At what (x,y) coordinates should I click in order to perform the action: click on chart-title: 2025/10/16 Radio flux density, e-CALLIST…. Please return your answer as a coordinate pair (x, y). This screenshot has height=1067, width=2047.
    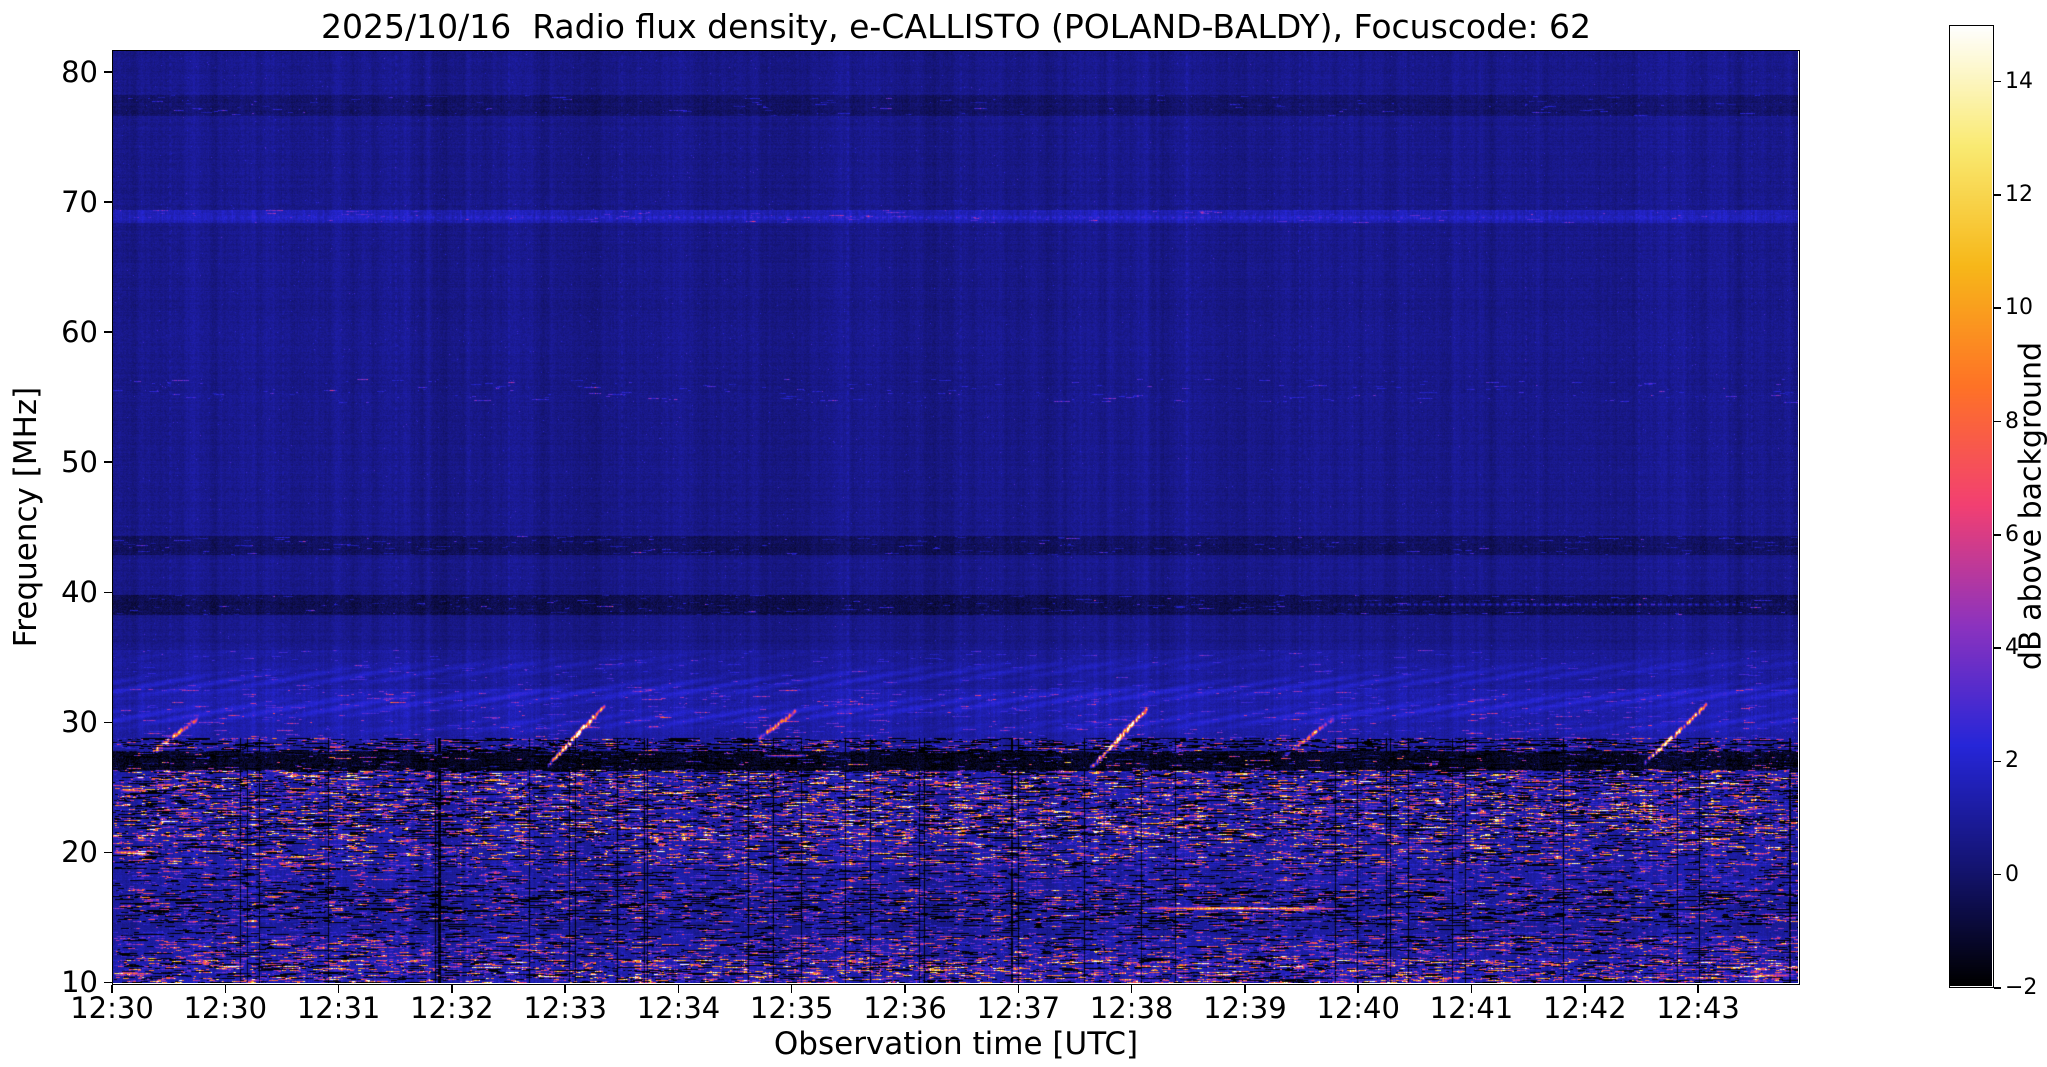
    Looking at the image, I should click on (956, 26).